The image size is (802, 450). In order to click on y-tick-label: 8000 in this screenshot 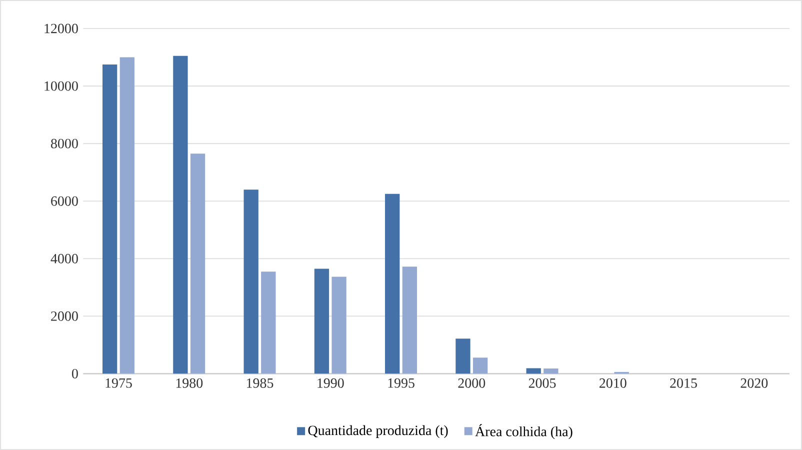, I will do `click(64, 143)`.